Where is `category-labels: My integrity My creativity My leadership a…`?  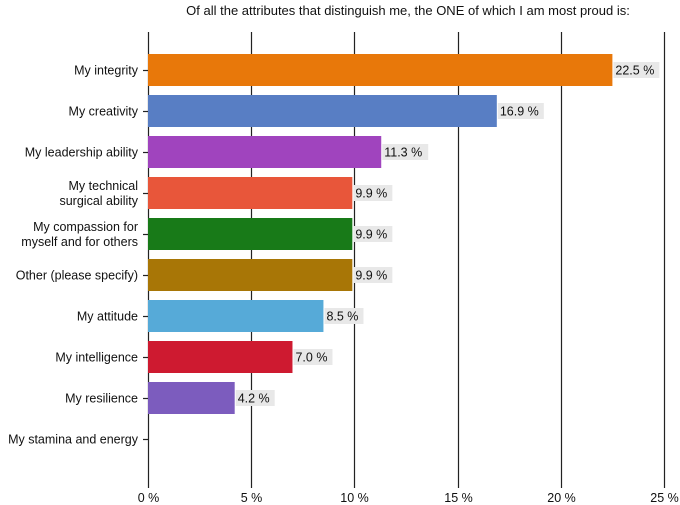
category-labels: My integrity My creativity My leadership a… is located at coordinates (73, 255).